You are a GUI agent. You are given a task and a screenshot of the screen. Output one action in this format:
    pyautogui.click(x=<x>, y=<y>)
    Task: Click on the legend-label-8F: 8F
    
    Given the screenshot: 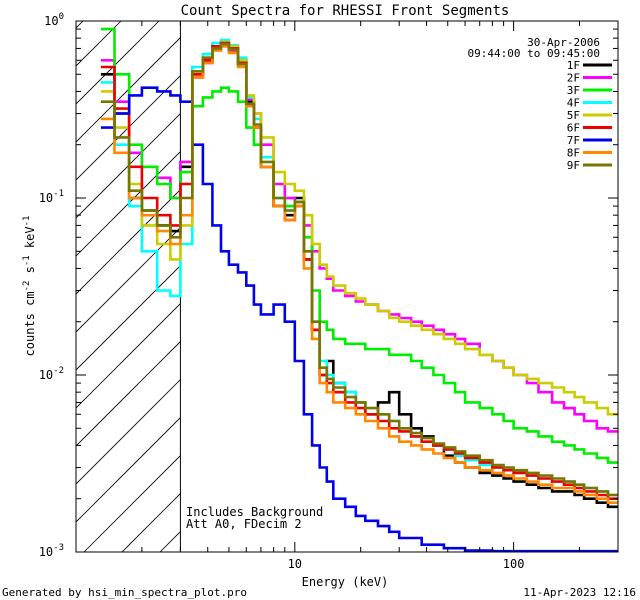 What is the action you would take?
    pyautogui.click(x=573, y=153)
    